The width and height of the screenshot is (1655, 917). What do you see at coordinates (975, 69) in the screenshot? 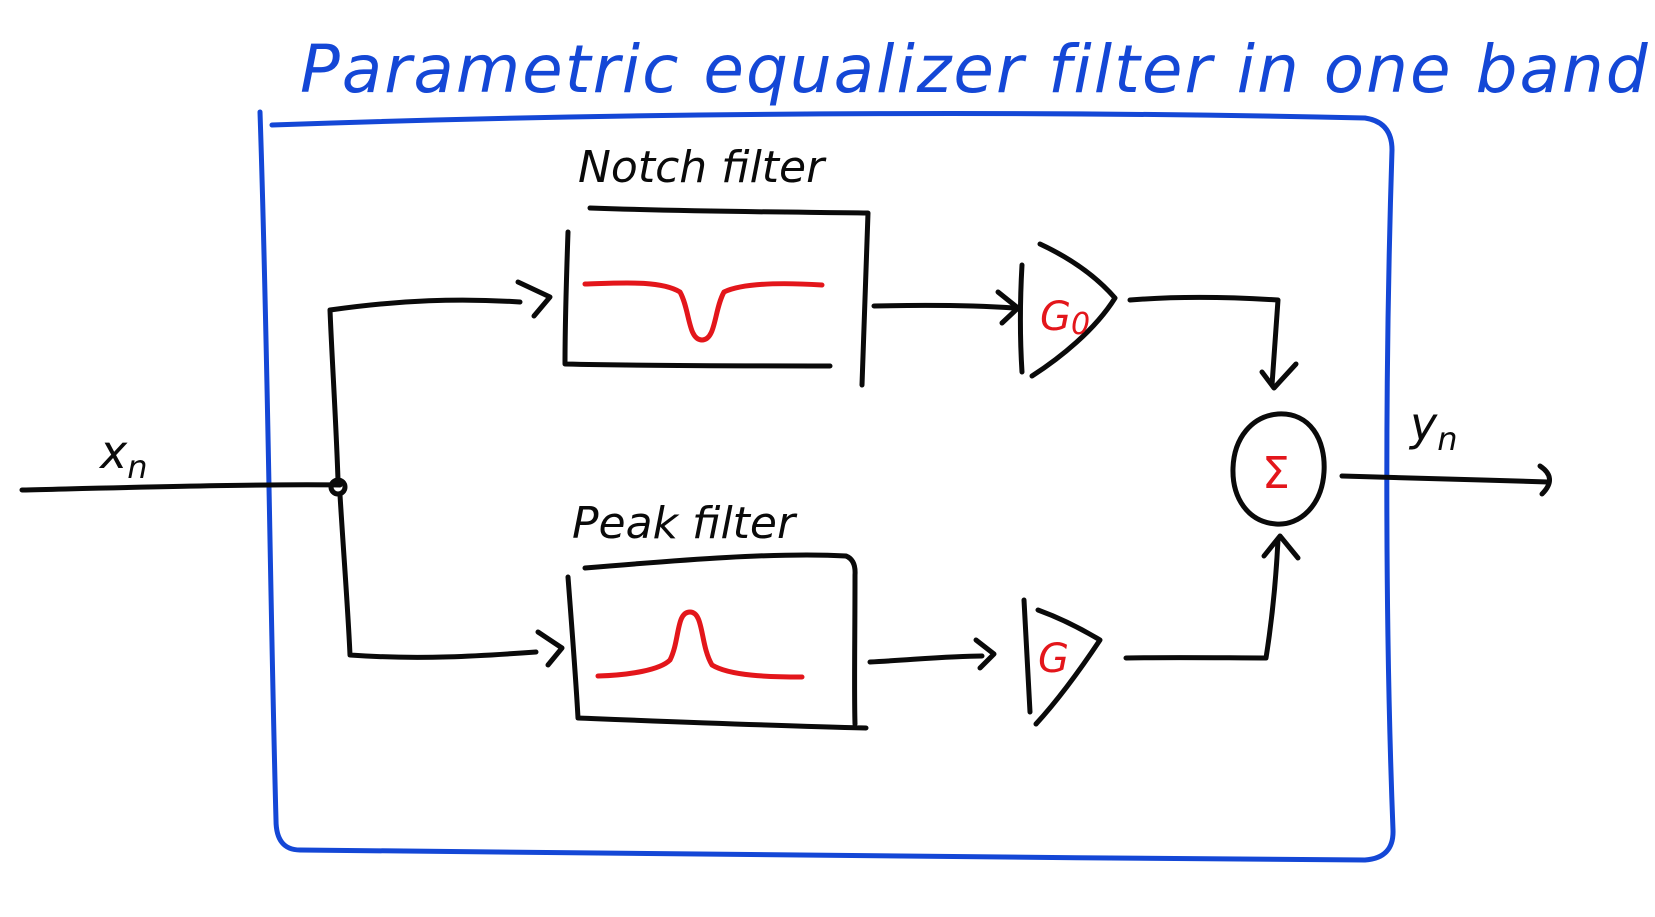
I see `diagram-title: Parametric equalizer filter in one band` at bounding box center [975, 69].